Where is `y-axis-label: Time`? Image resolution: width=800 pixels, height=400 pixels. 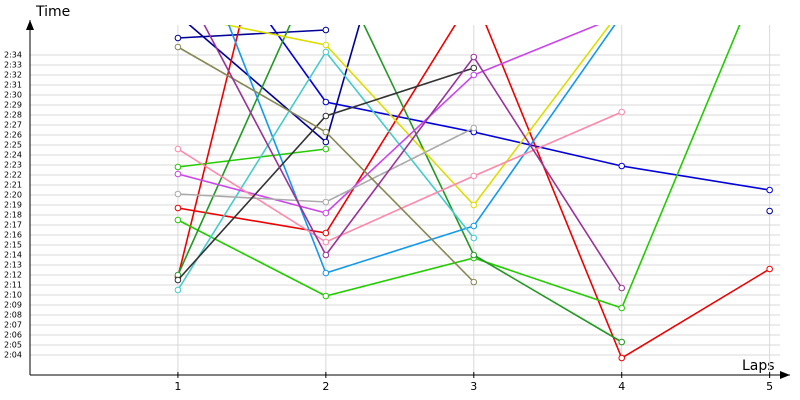
y-axis-label: Time is located at coordinates (52, 12).